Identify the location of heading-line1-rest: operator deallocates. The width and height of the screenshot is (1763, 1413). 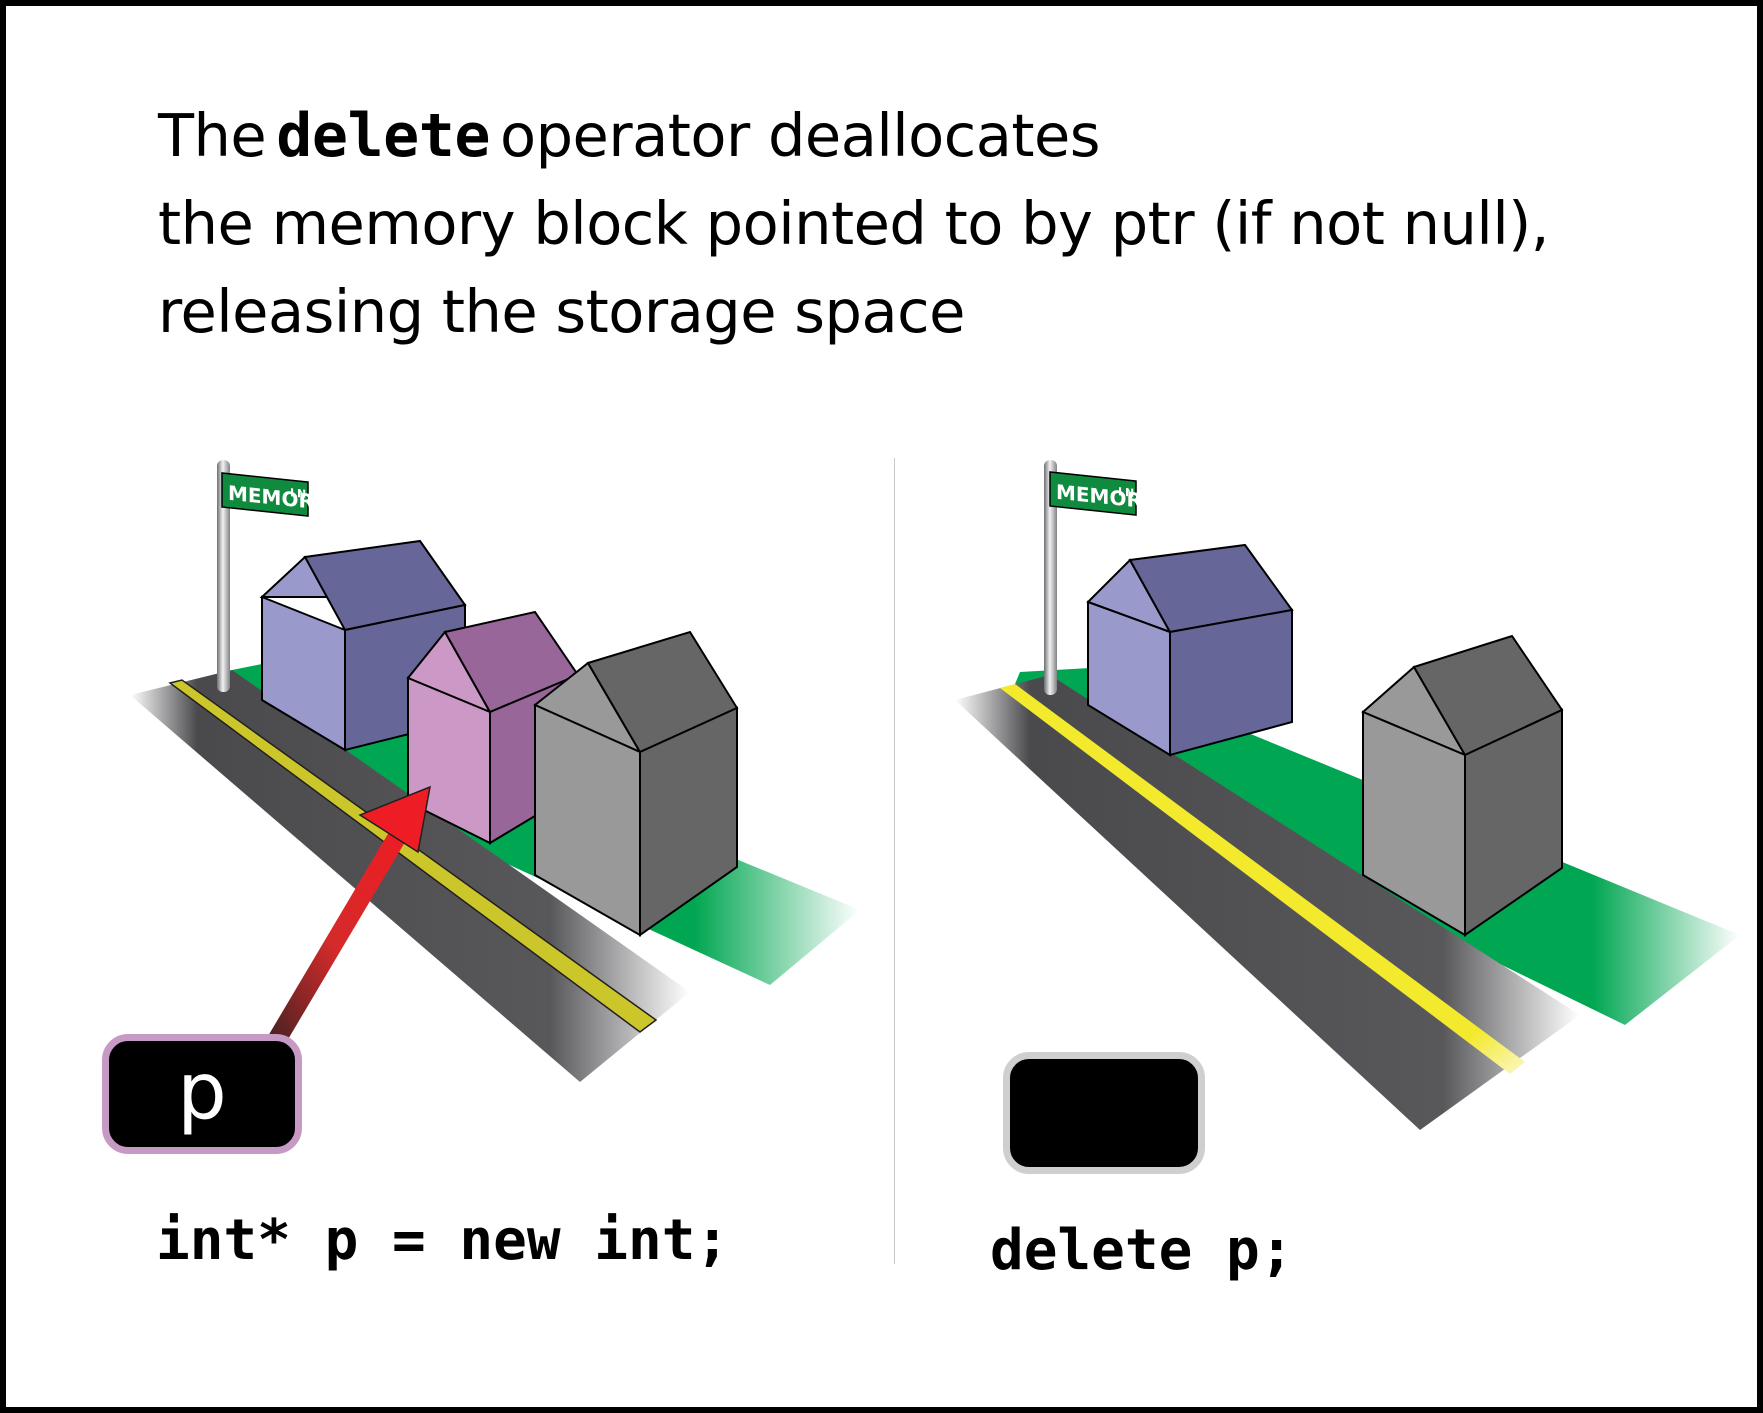
(800, 135).